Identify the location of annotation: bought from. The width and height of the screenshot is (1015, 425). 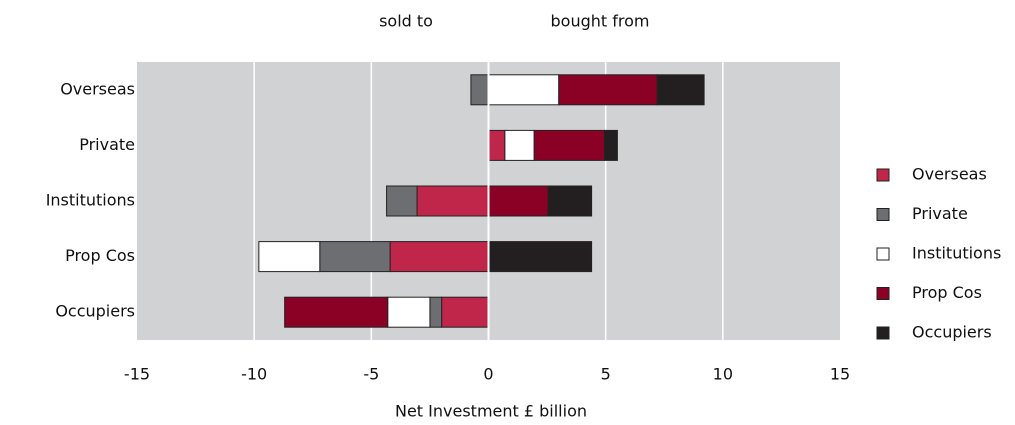
(600, 21).